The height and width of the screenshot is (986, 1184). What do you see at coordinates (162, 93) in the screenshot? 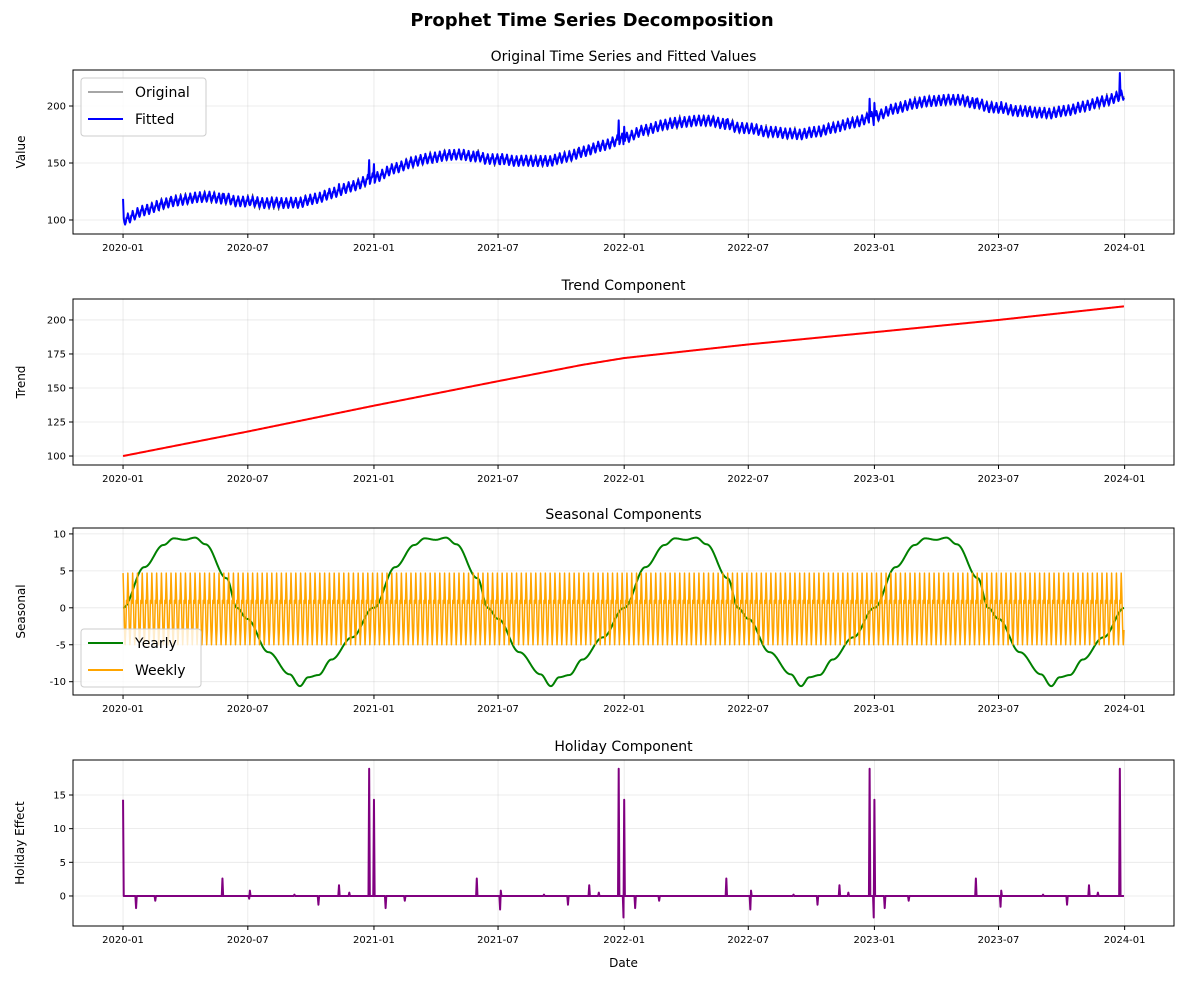
I see `legend-label-original: Original` at bounding box center [162, 93].